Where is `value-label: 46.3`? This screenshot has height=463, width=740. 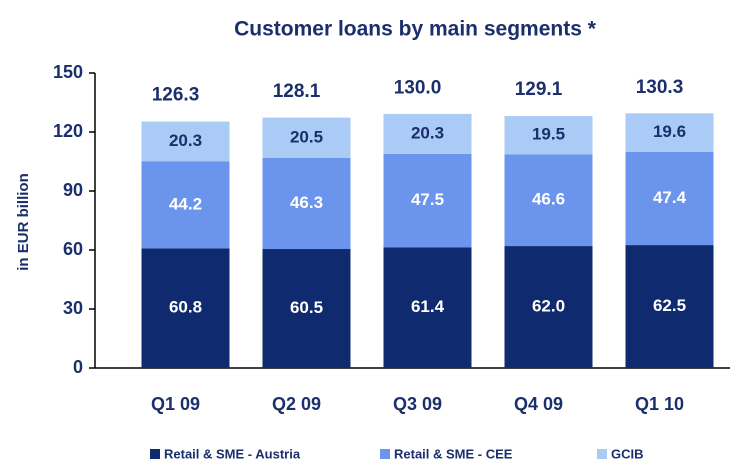
value-label: 46.3 is located at coordinates (306, 202).